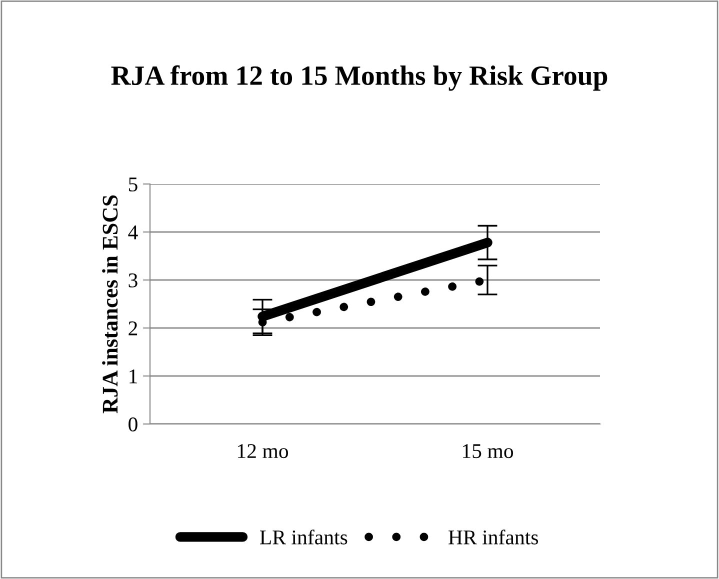  Describe the element at coordinates (304, 537) in the screenshot. I see `legend-label: LR infants` at that location.